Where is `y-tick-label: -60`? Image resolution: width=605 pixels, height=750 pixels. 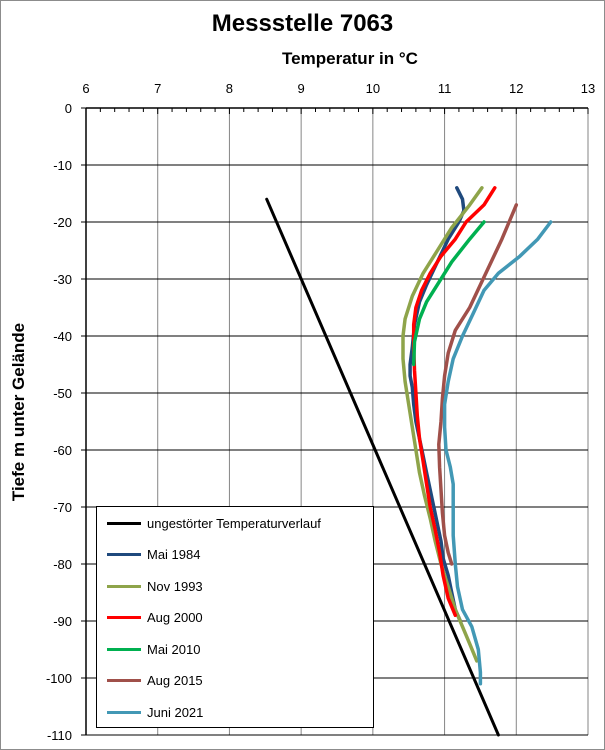 y-tick-label: -60 is located at coordinates (62, 450).